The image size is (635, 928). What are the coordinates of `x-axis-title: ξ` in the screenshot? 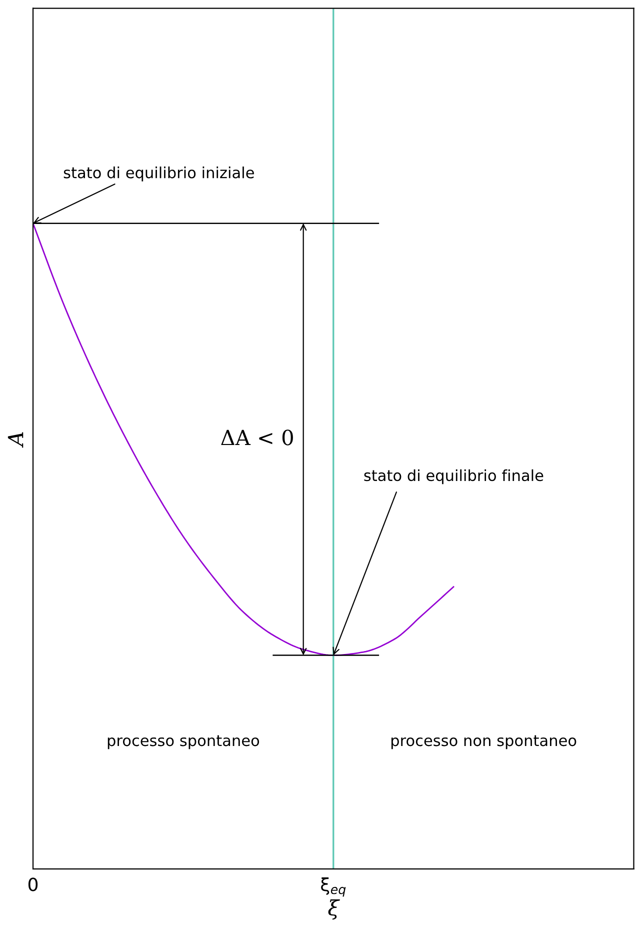 It's located at (334, 909).